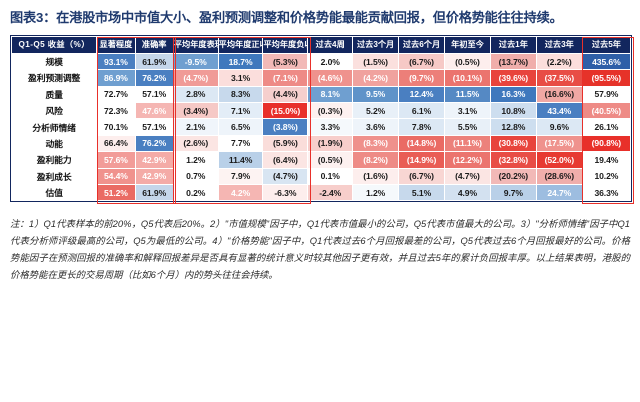 The height and width of the screenshot is (402, 640). Describe the element at coordinates (376, 94) in the screenshot. I see `cell-value: 9.5%` at that location.